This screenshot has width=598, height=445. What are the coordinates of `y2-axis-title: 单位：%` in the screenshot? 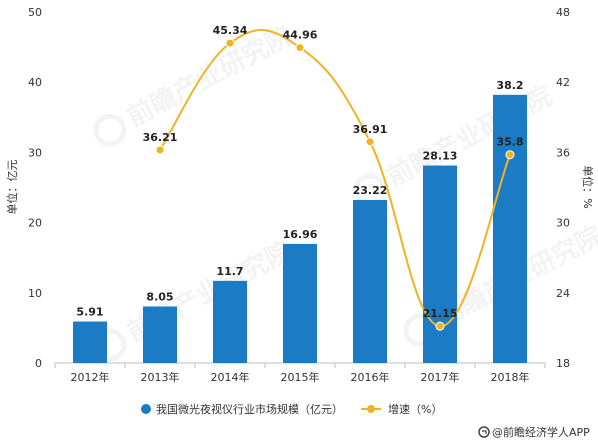 It's located at (588, 186).